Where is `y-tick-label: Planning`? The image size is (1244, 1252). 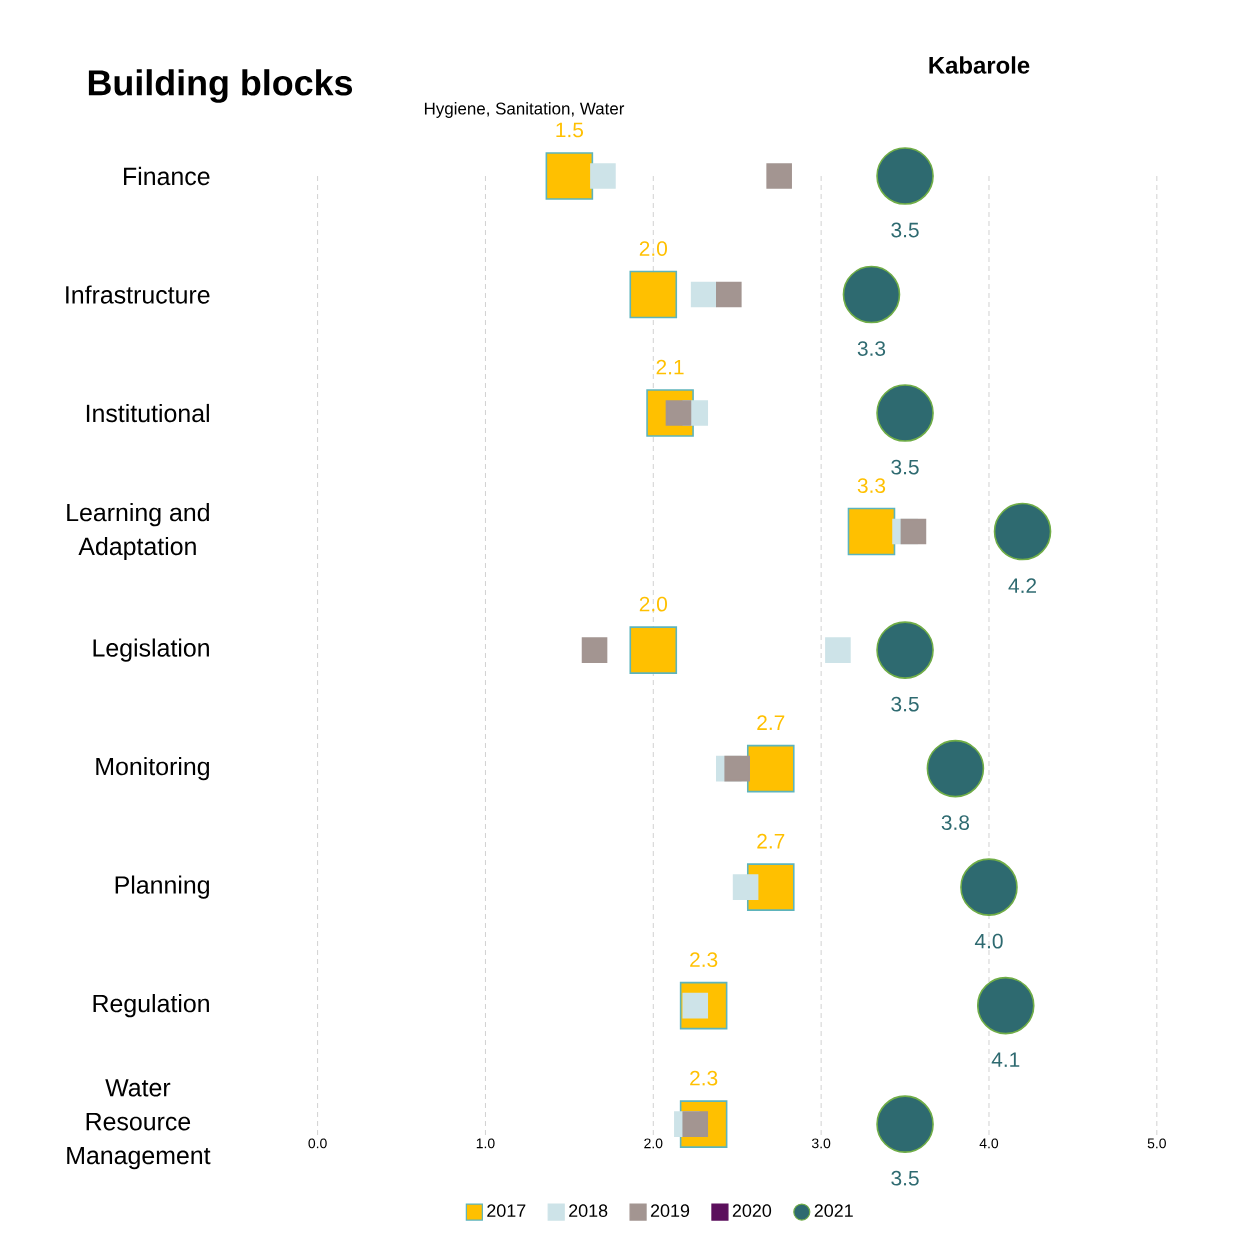
y-tick-label: Planning is located at coordinates (162, 887).